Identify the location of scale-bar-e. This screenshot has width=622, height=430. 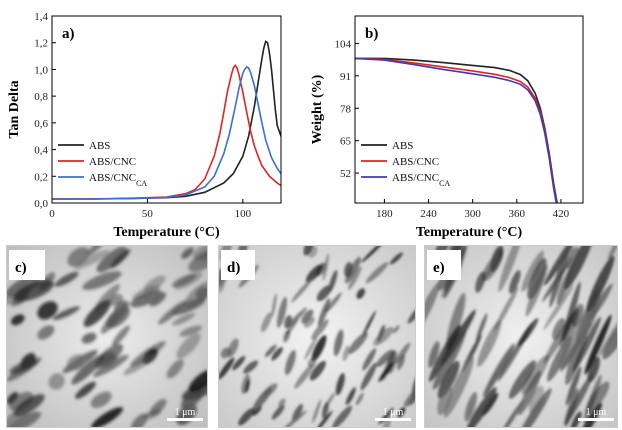
(596, 419).